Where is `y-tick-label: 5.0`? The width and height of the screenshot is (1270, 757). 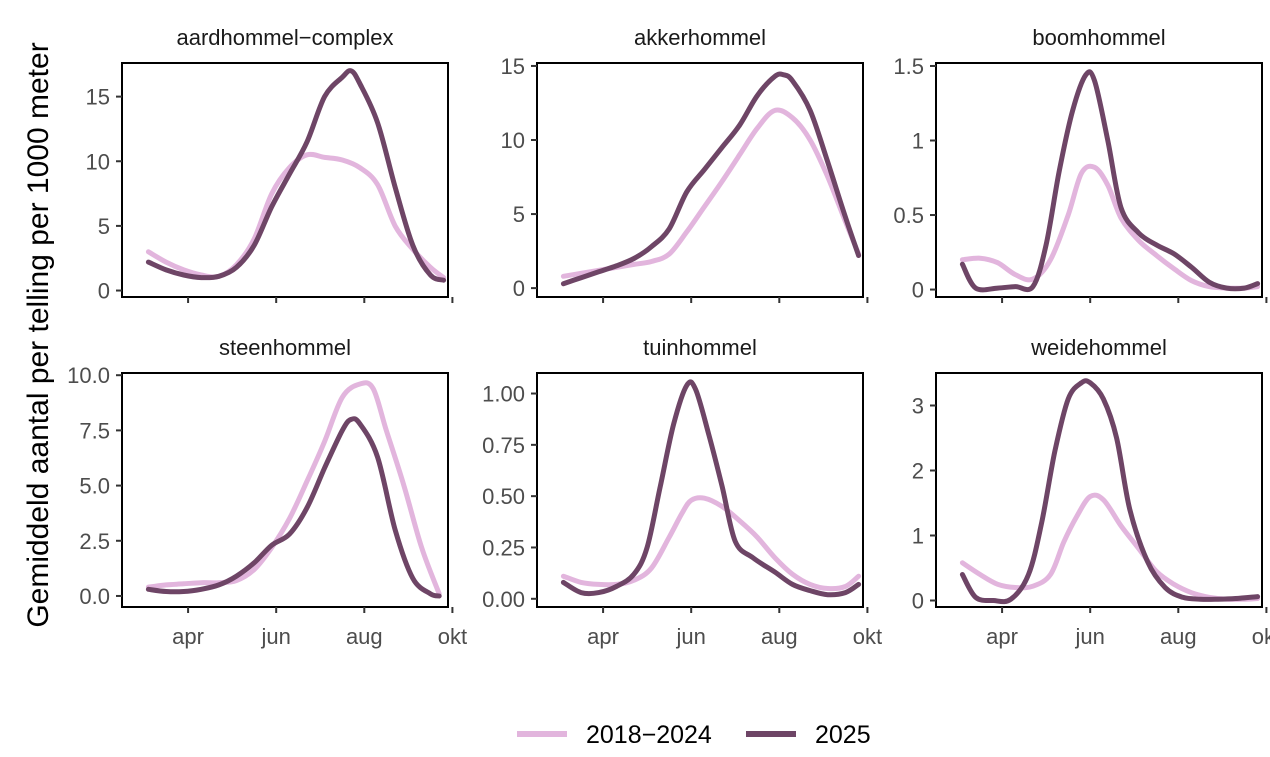
y-tick-label: 5.0 is located at coordinates (94, 486).